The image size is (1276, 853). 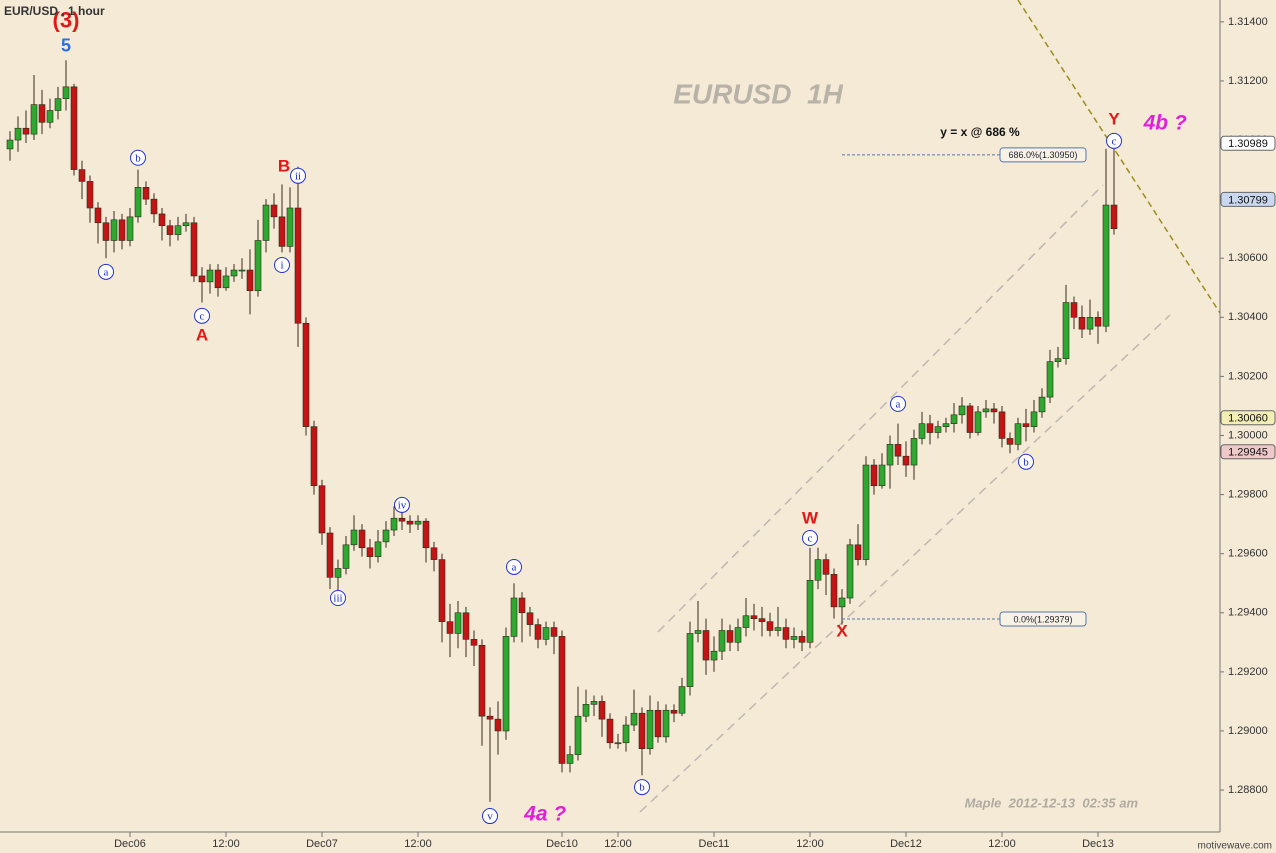 I want to click on wave-label: (3), so click(x=66, y=20).